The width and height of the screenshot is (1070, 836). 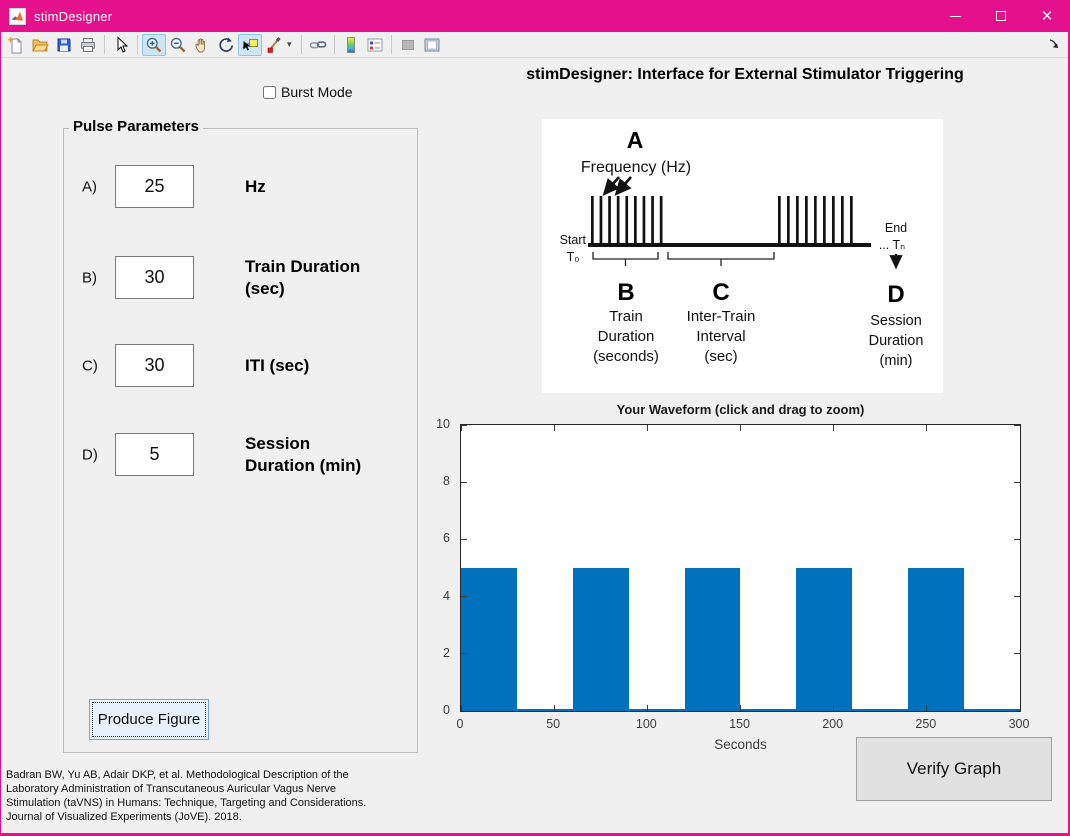 What do you see at coordinates (375, 45) in the screenshot?
I see `insert-legend-icon` at bounding box center [375, 45].